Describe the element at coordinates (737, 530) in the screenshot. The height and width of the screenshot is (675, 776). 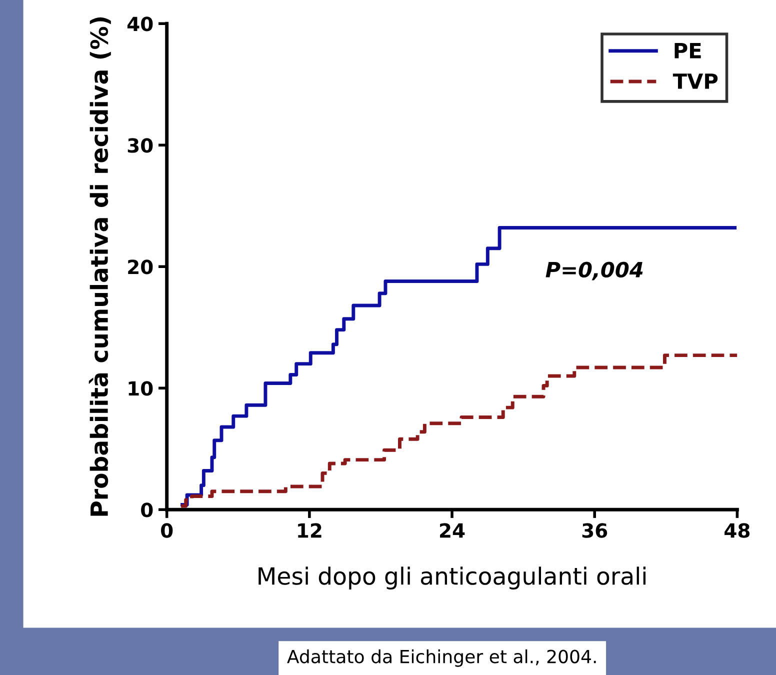
I see `x-tick-label: 48` at that location.